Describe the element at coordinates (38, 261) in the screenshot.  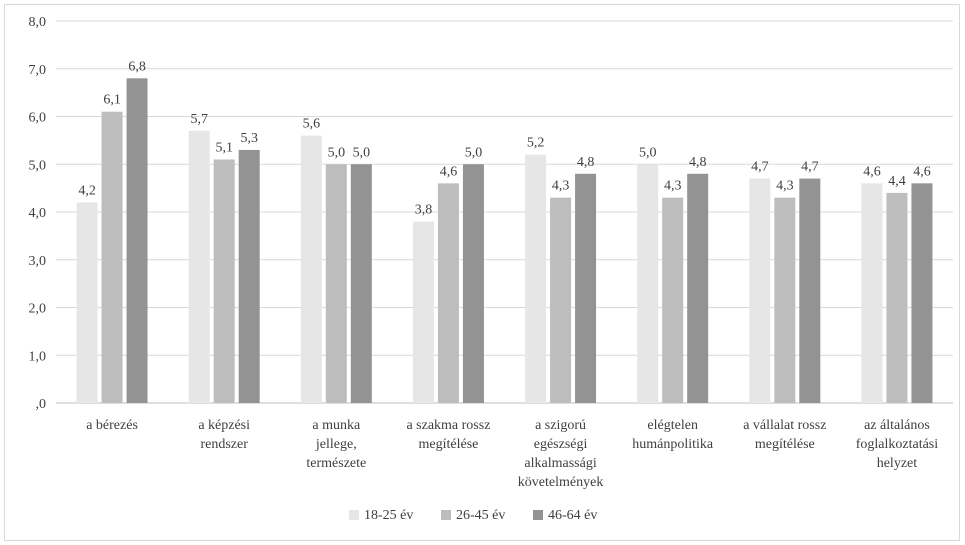
I see `y-tick-label: 3,0` at that location.